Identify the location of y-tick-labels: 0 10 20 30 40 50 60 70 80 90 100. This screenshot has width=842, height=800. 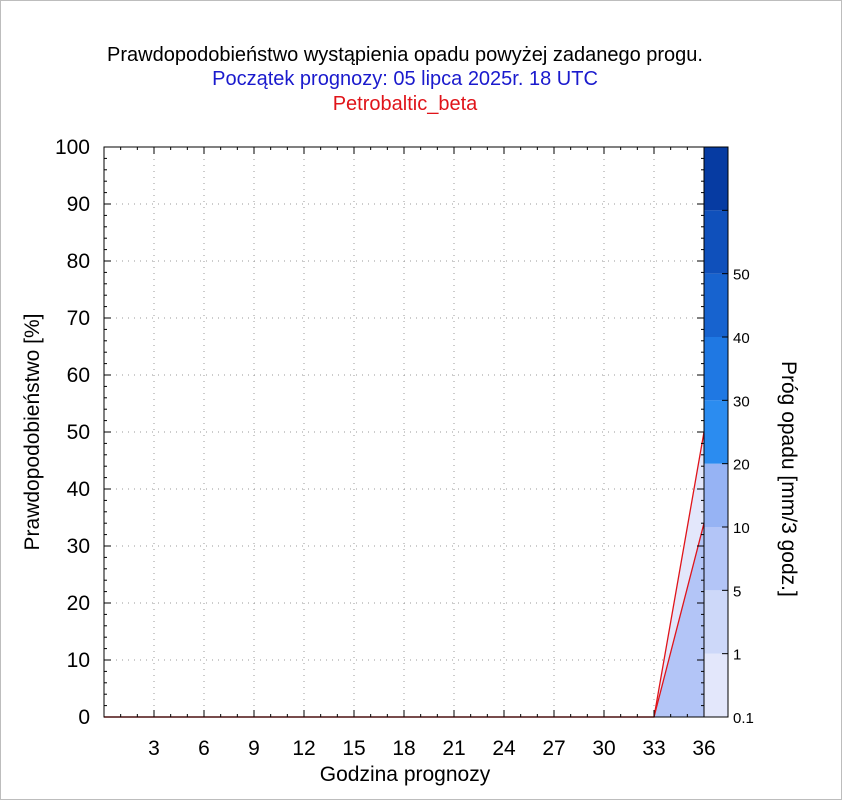
(72, 432).